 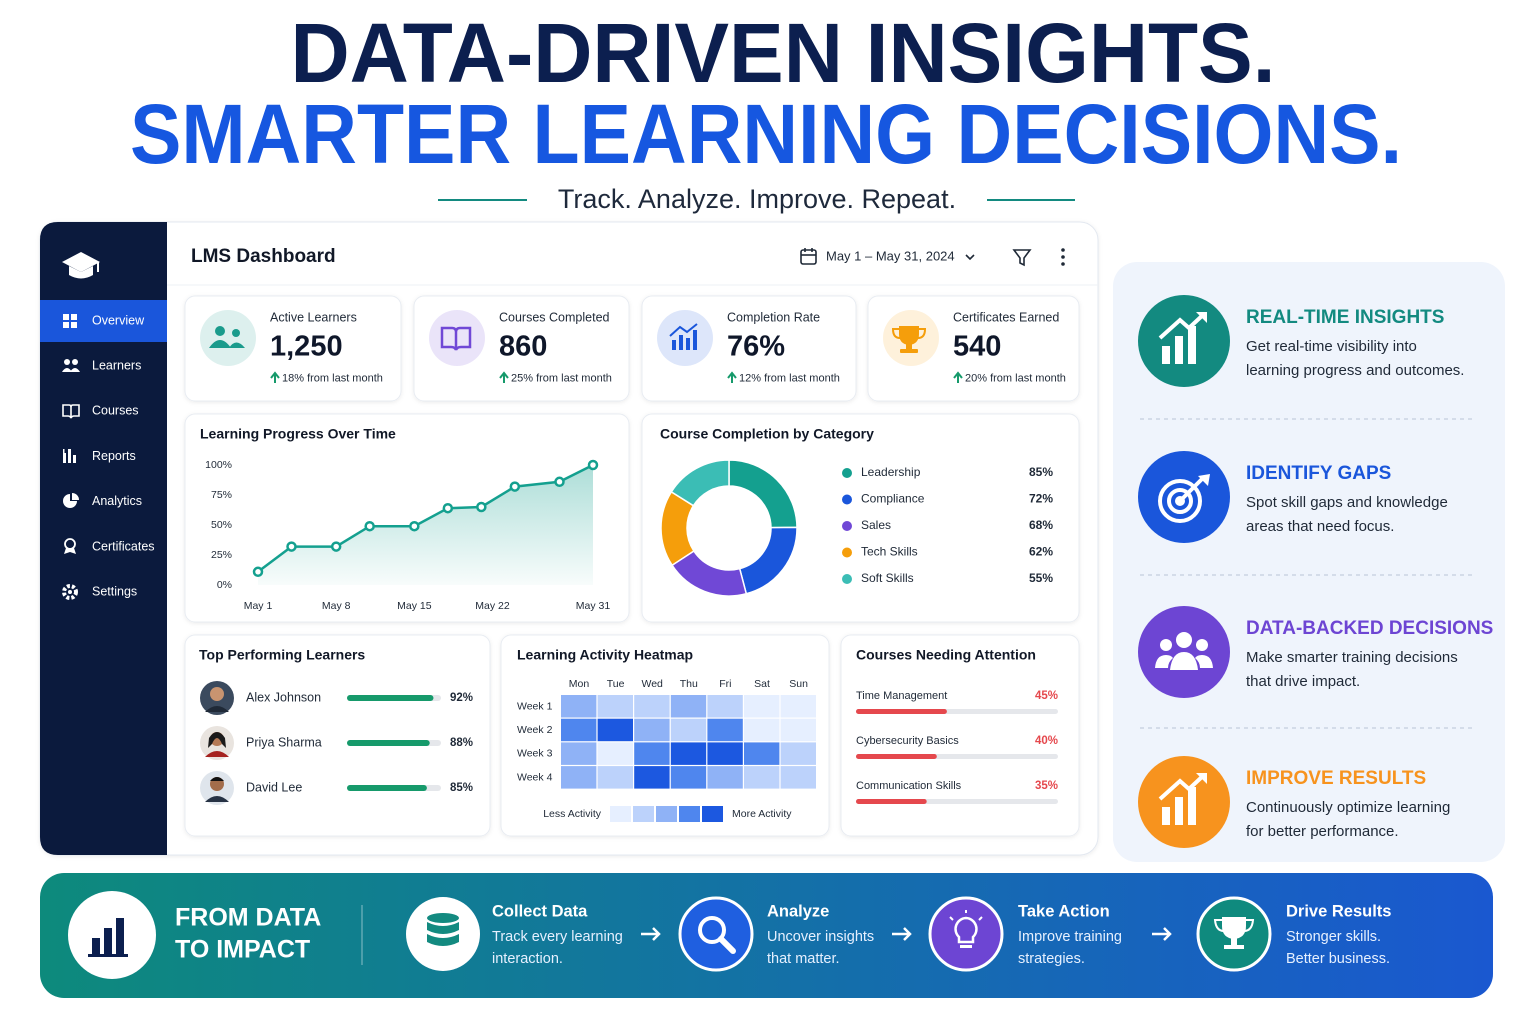 I want to click on date-range: May 1 – May 31, 2024, so click(x=890, y=255).